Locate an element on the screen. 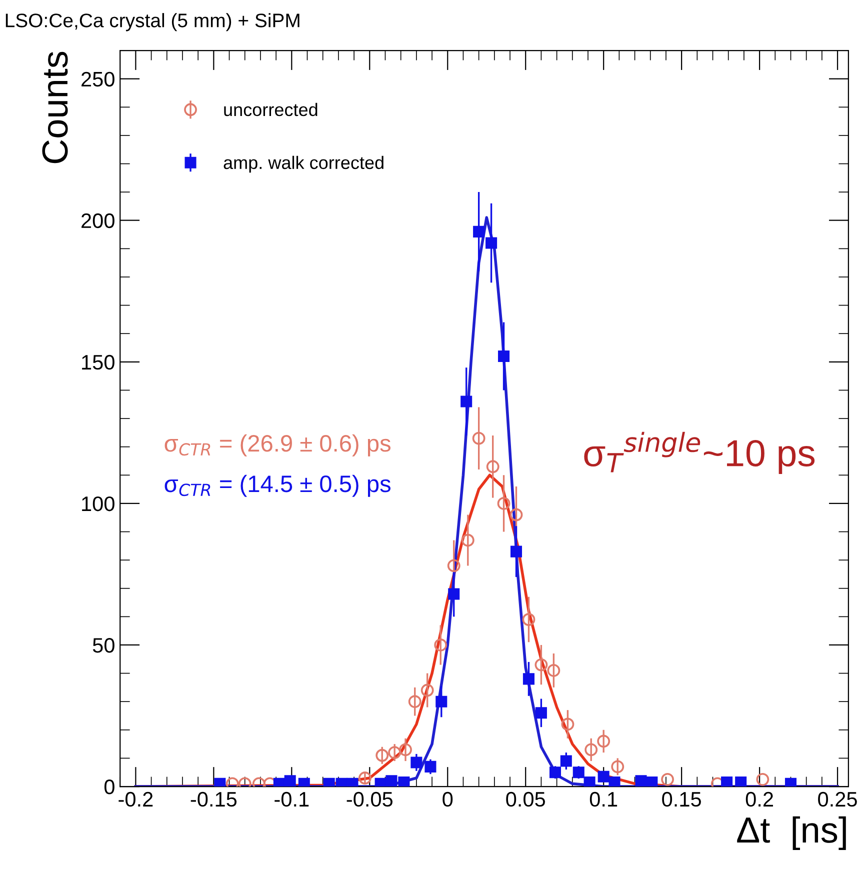 This screenshot has height=871, width=864. x-tick-label: 0.1 is located at coordinates (604, 799).